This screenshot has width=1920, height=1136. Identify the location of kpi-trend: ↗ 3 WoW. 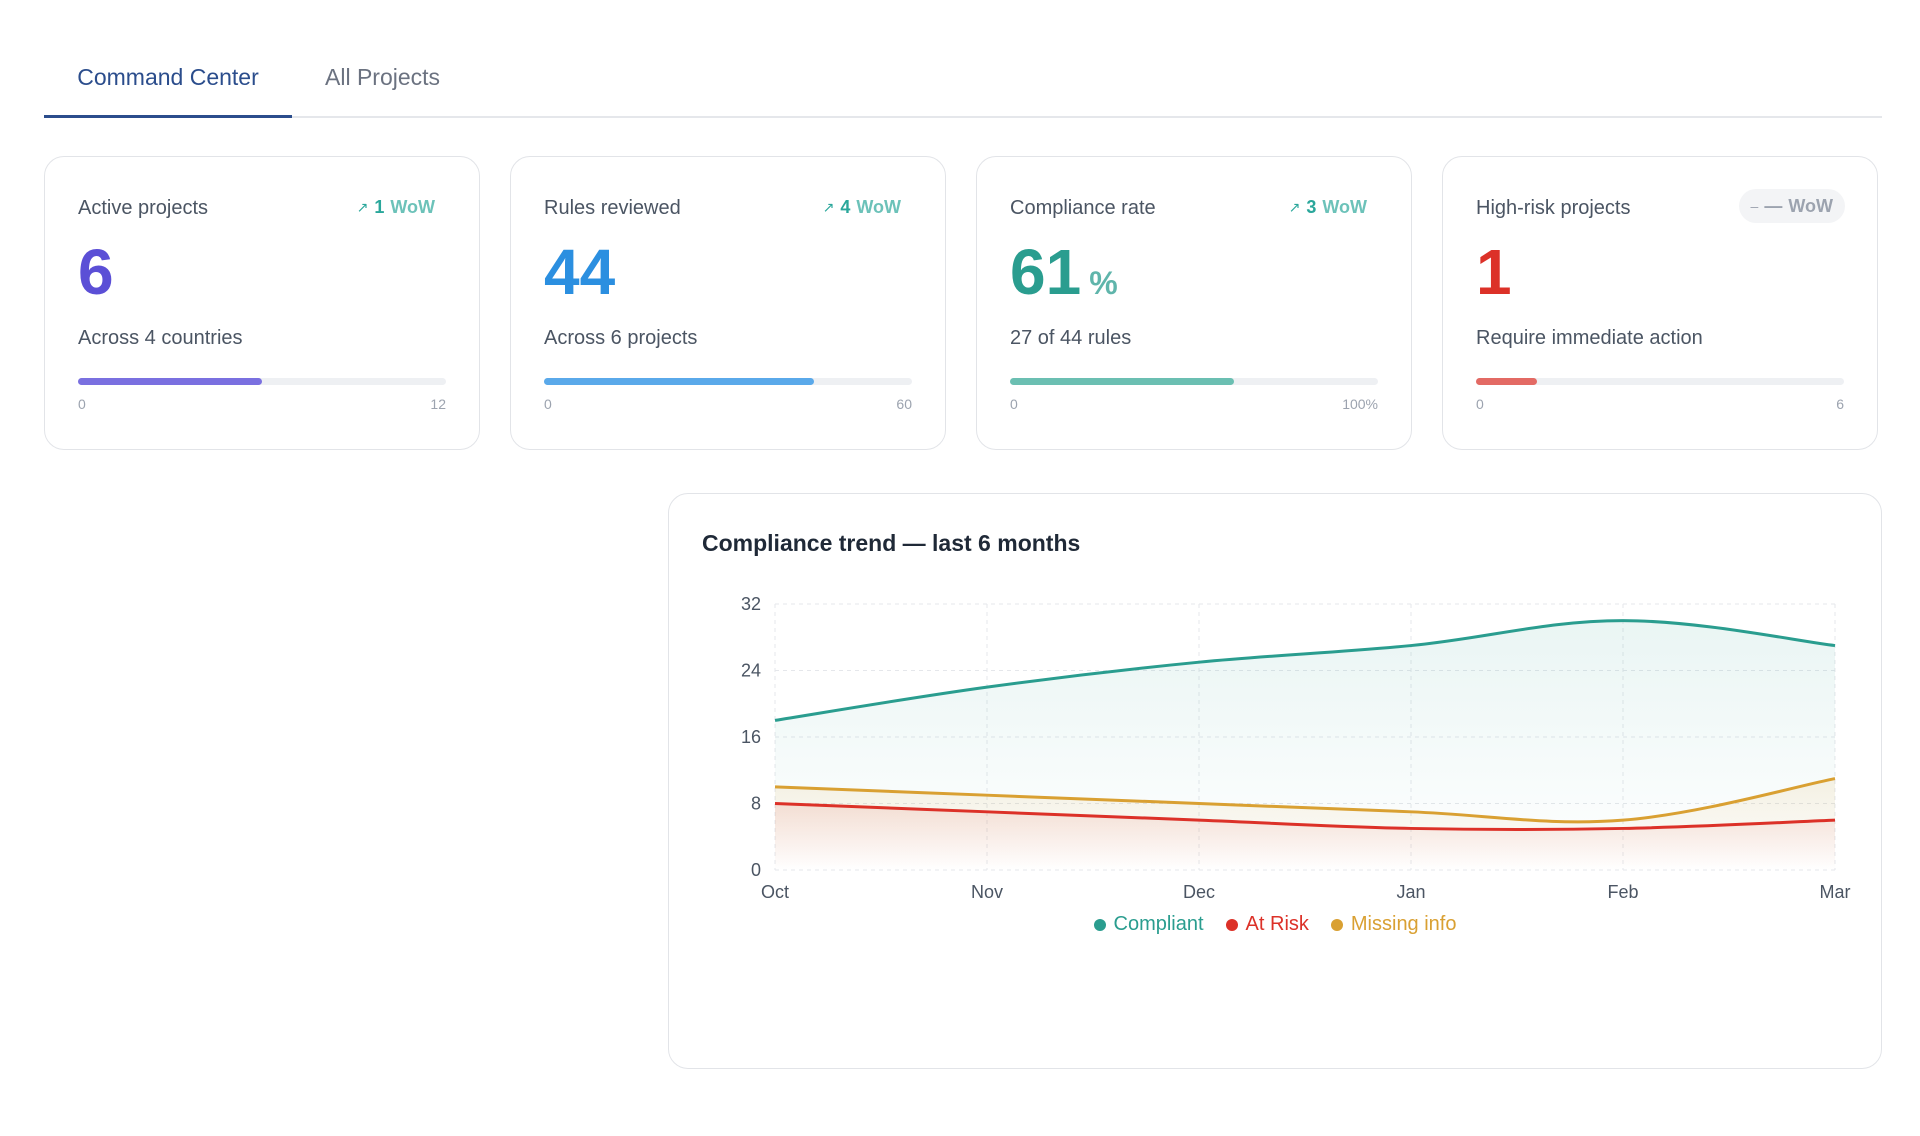
(1328, 207).